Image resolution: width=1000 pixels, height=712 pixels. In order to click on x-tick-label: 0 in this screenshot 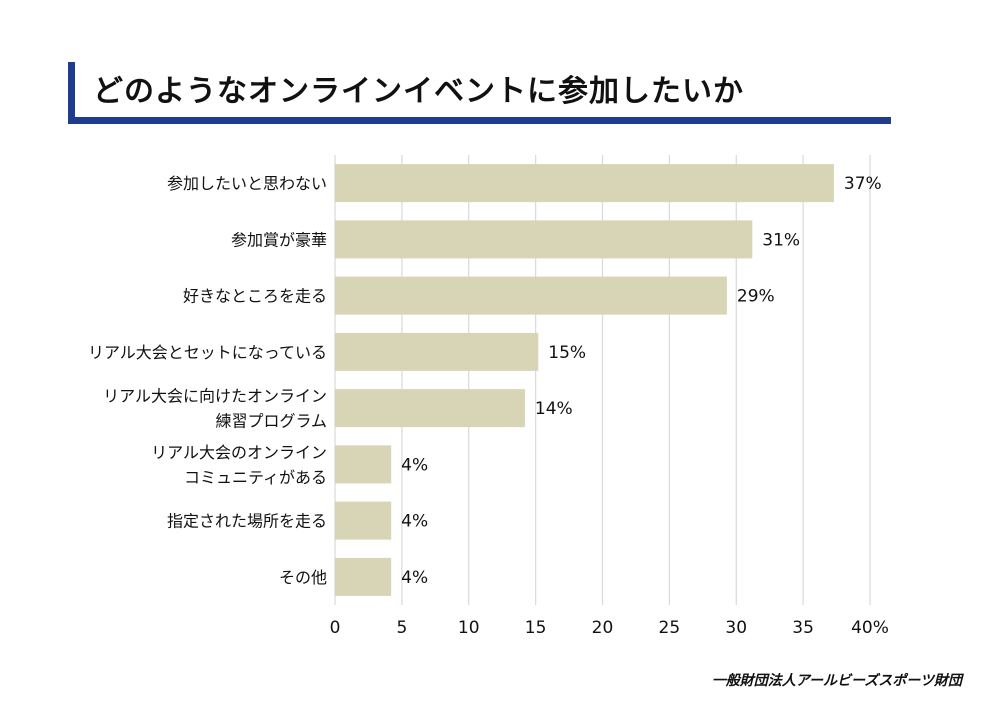, I will do `click(335, 628)`.